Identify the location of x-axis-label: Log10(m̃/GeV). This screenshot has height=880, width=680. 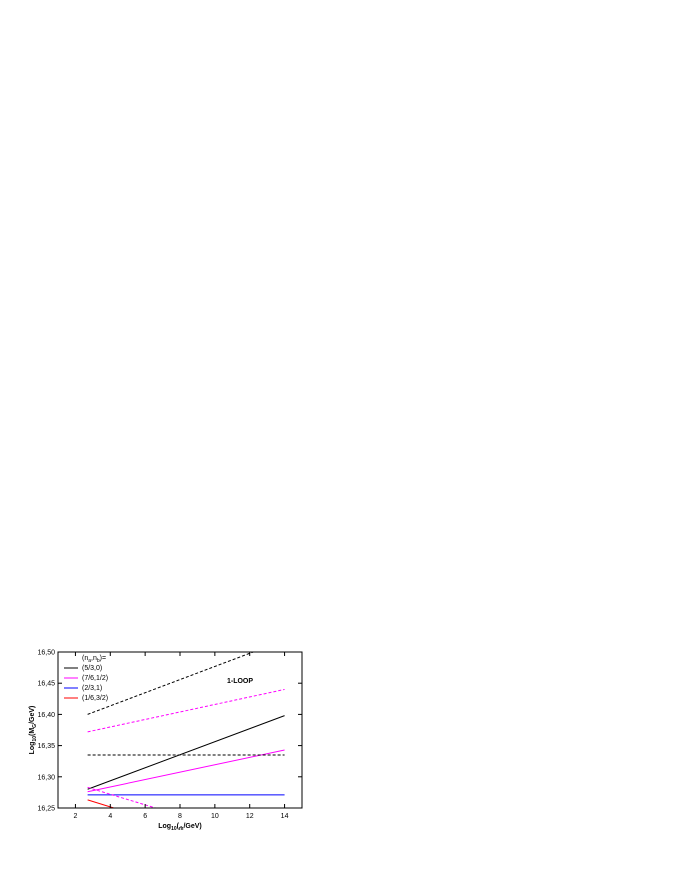
(179, 827).